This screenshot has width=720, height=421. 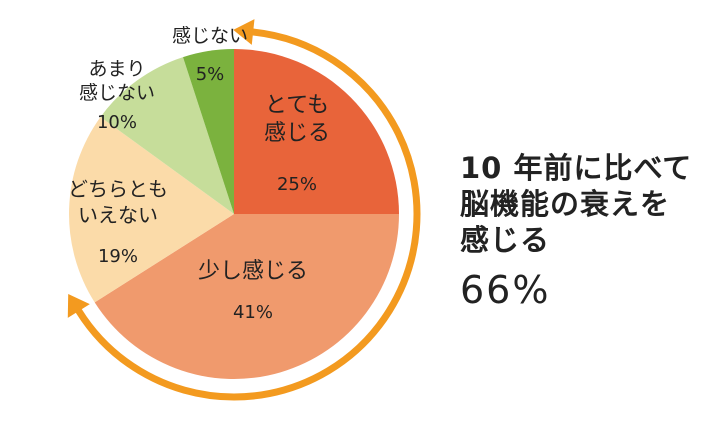 What do you see at coordinates (117, 122) in the screenshot?
I see `slice-value-label: 10%` at bounding box center [117, 122].